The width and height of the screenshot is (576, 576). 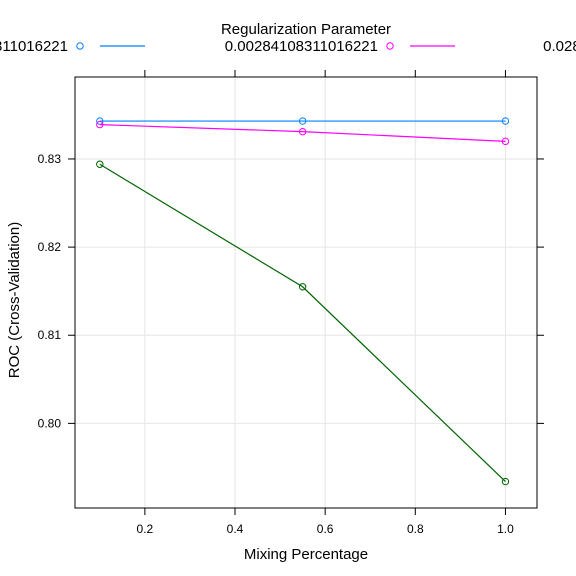 I want to click on x-tick-label: 0.4, so click(x=235, y=529).